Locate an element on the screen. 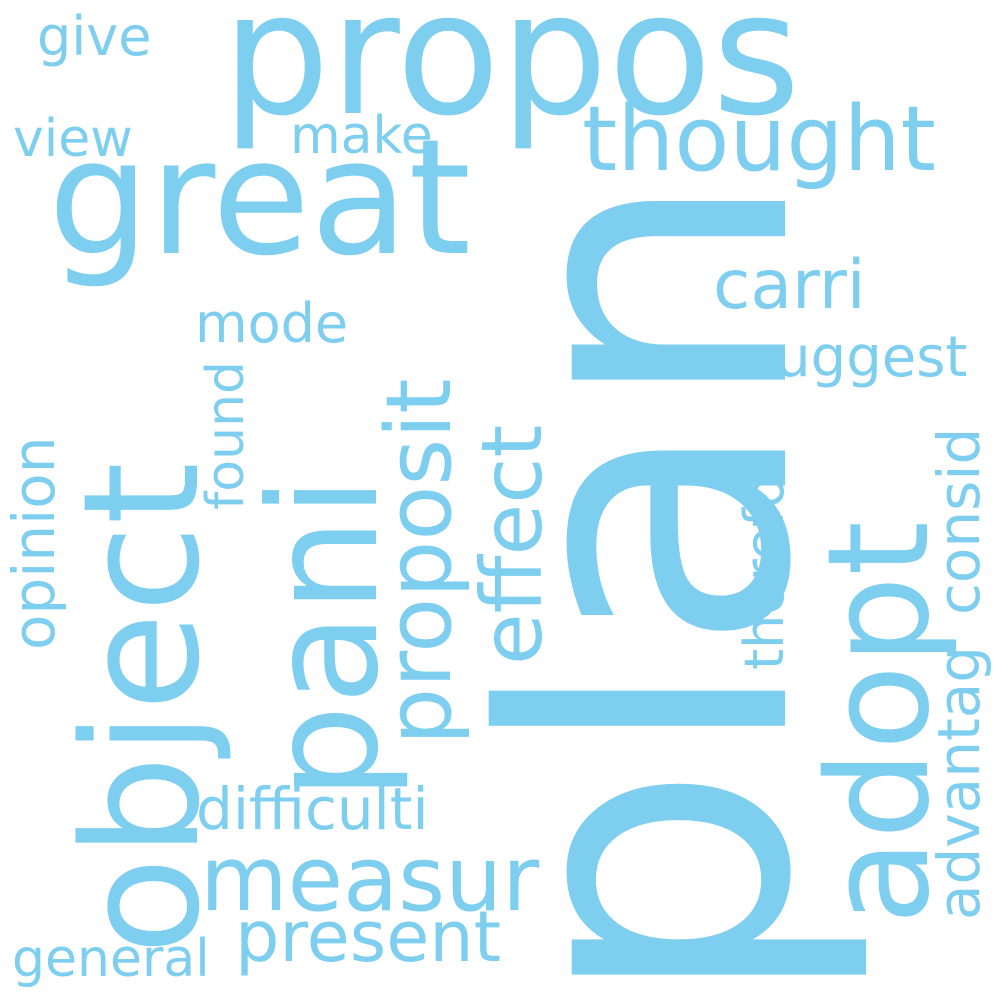 This screenshot has width=1000, height=1000. word-measur: measur is located at coordinates (370, 879).